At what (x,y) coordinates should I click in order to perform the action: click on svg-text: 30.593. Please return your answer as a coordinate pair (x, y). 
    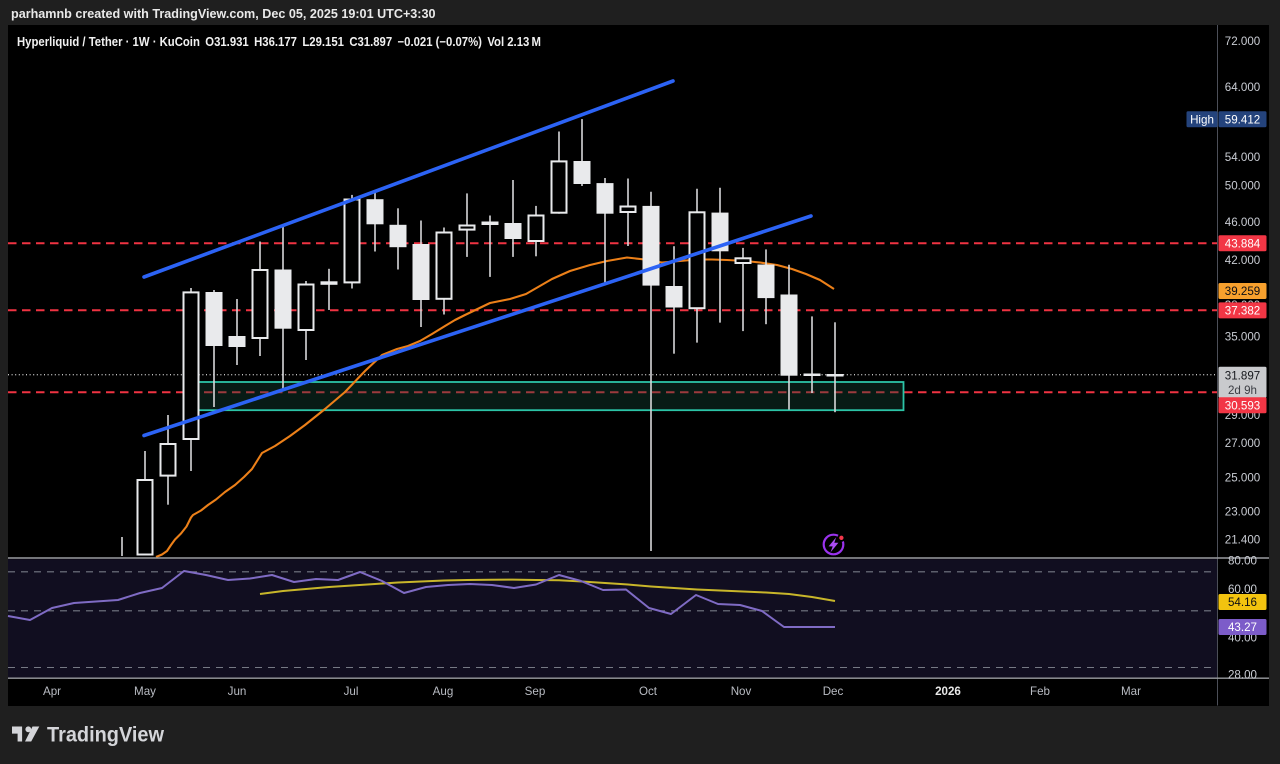
    Looking at the image, I should click on (1242, 405).